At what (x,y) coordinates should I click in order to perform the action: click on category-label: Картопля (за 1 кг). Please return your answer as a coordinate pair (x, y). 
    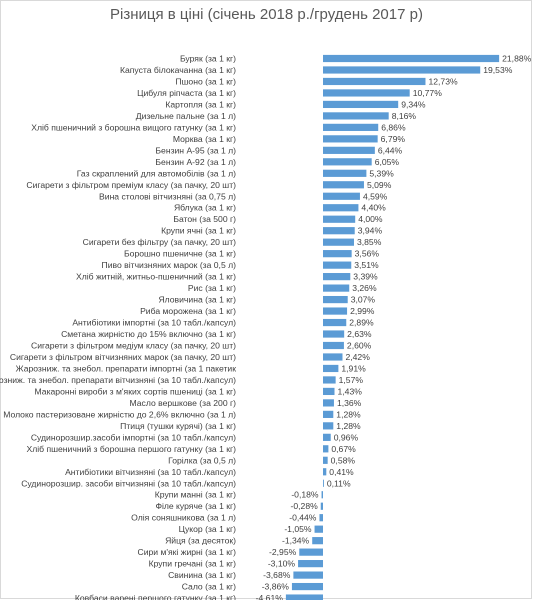
    Looking at the image, I should click on (200, 104).